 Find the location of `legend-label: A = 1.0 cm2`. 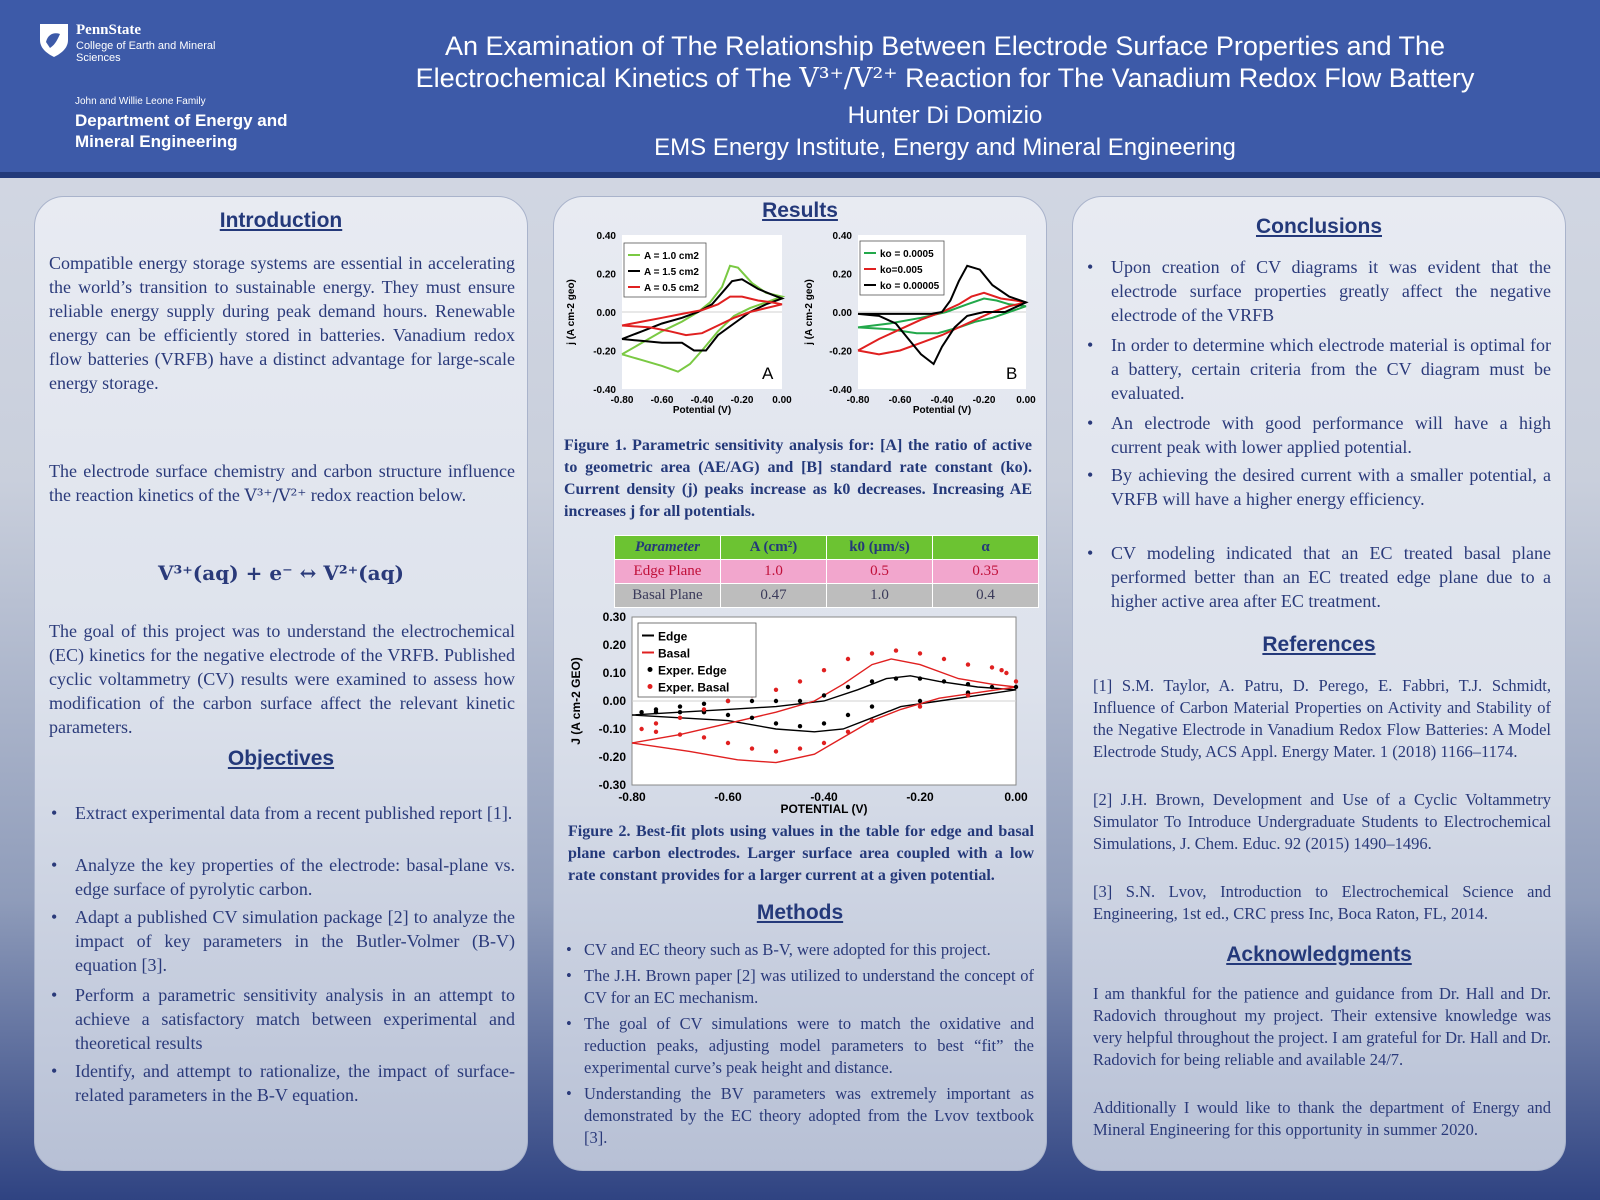

legend-label: A = 1.0 cm2 is located at coordinates (671, 256).